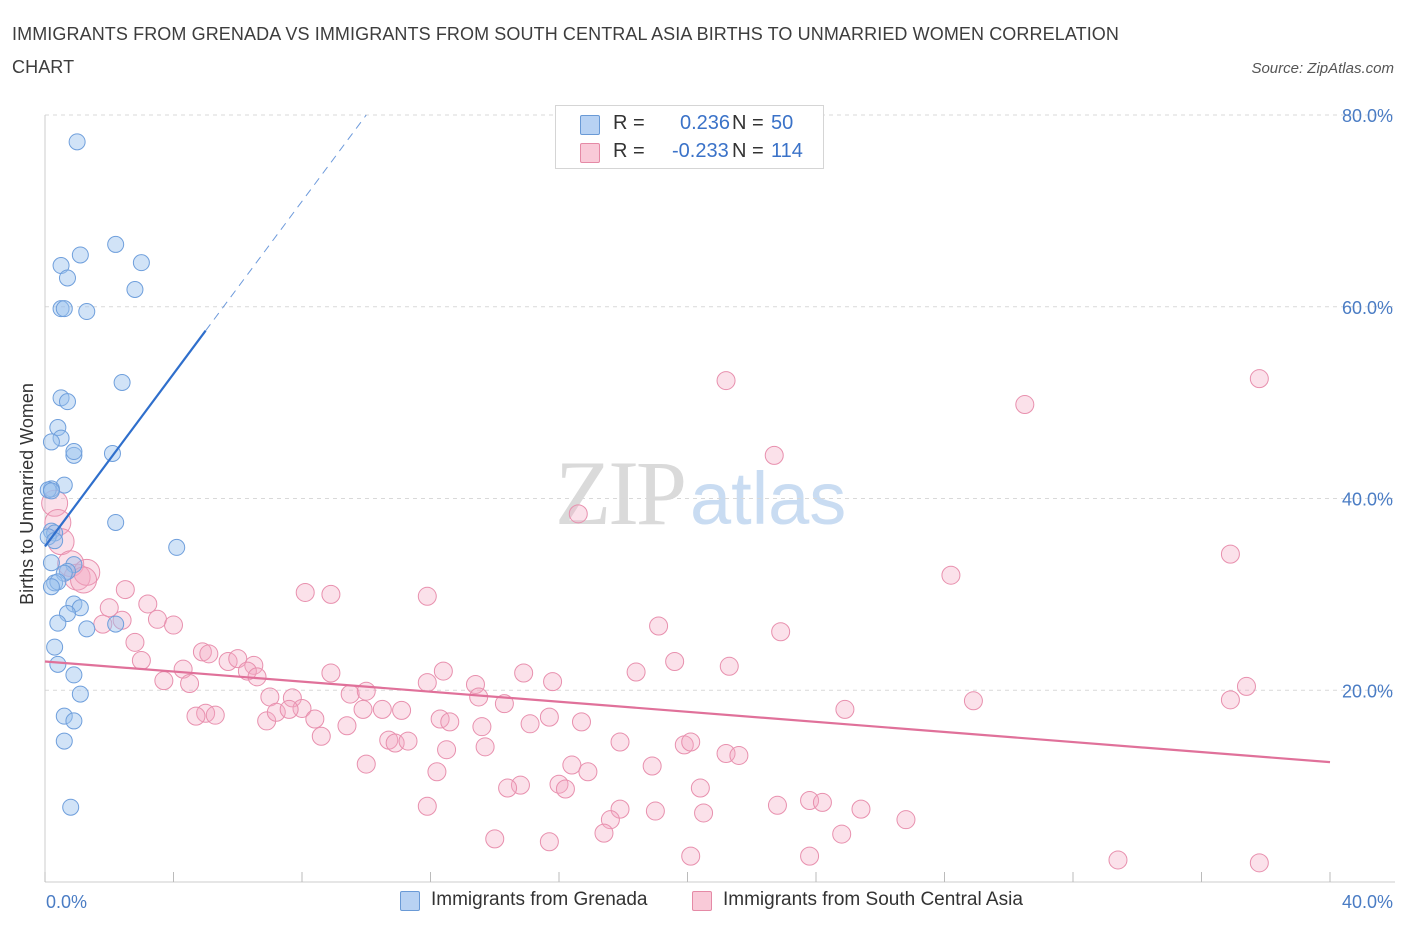 Image resolution: width=1406 pixels, height=930 pixels. Describe the element at coordinates (286, 223) in the screenshot. I see `trend-line-grenada-extension` at that location.